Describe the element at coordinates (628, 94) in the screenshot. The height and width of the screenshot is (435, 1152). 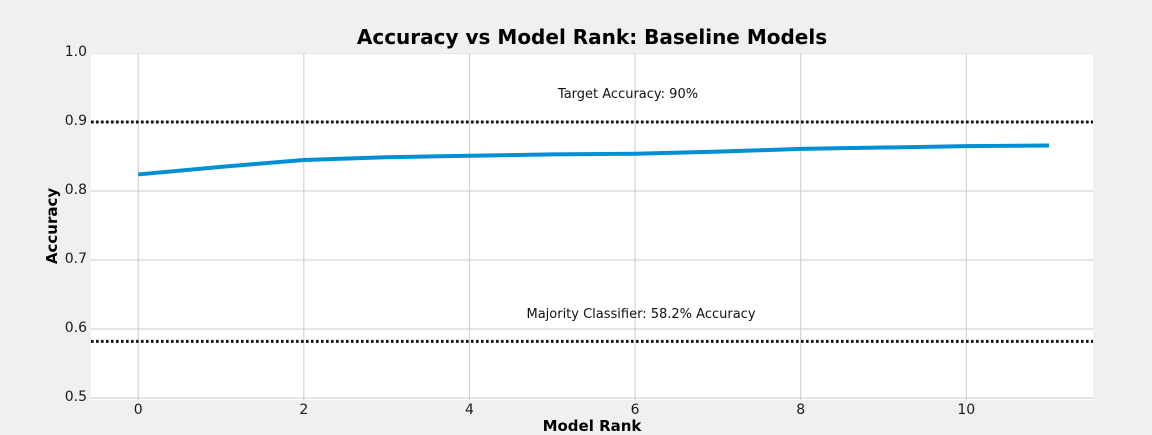
I see `target-accuracy-annotation: Target Accuracy: 90%` at that location.